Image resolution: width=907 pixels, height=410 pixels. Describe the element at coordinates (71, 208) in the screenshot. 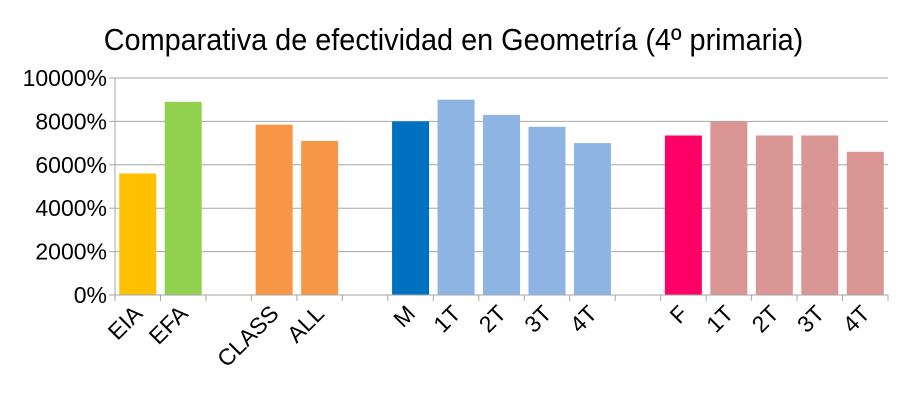

I see `y-tick-label: 4000%` at that location.